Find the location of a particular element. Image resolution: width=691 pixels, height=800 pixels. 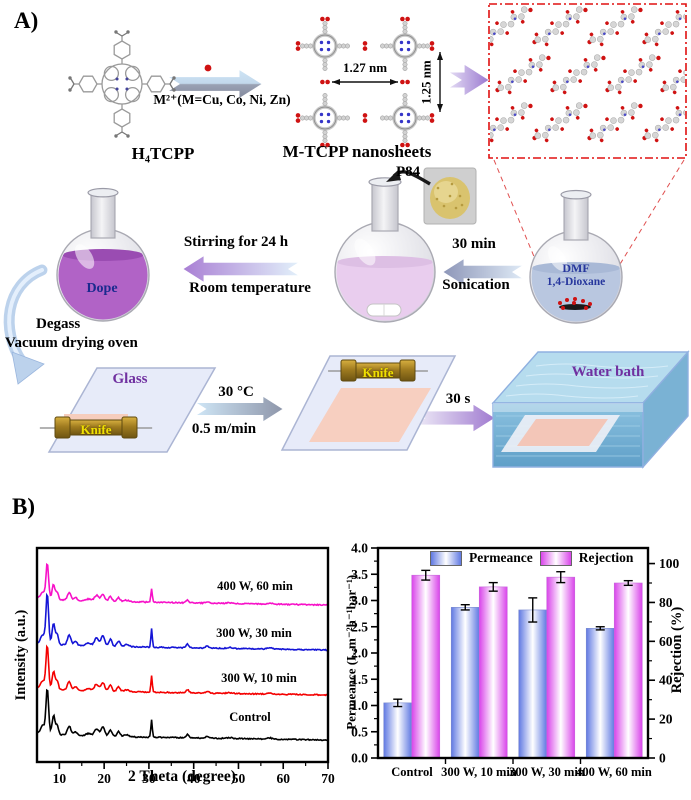

water-bath-label: Water bath is located at coordinates (608, 372).